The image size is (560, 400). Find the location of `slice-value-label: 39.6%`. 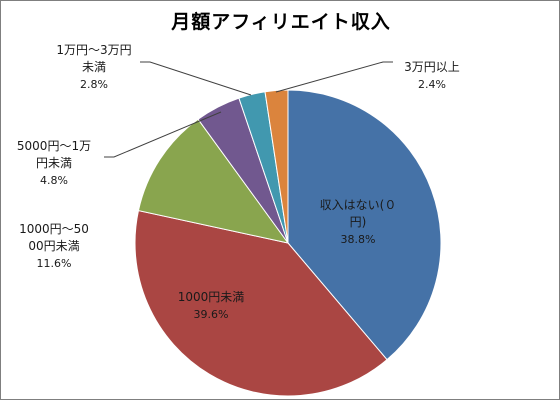

slice-value-label: 39.6% is located at coordinates (211, 314).